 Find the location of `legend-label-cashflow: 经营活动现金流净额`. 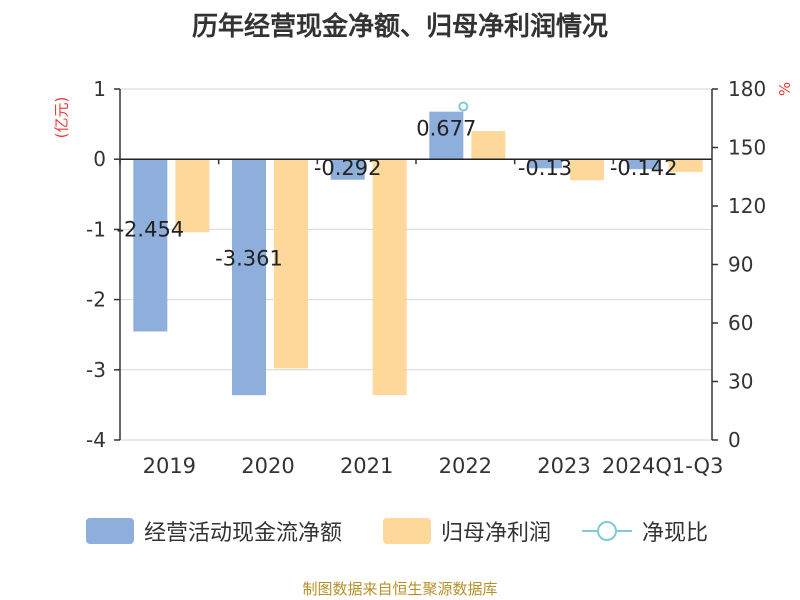

legend-label-cashflow: 经营活动现金流净额 is located at coordinates (243, 533).